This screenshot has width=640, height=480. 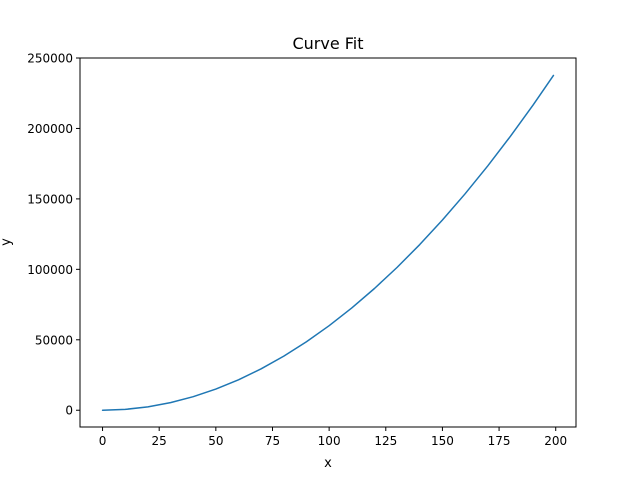 I want to click on x-axis-label: x, so click(x=328, y=463).